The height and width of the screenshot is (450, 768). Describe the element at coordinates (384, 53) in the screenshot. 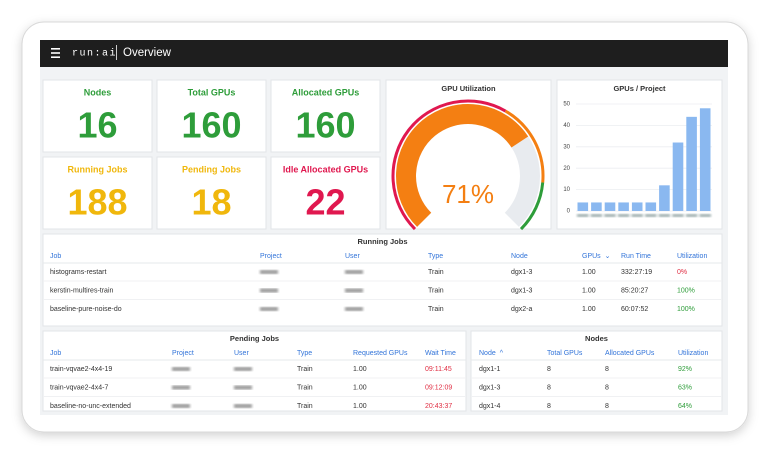

I see `top-bar` at that location.